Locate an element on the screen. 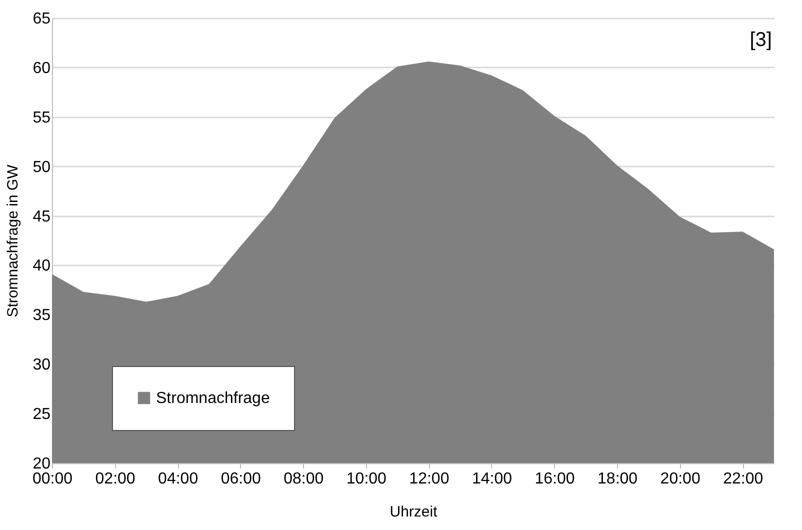 The width and height of the screenshot is (802, 530). annotation: [3] is located at coordinates (761, 40).